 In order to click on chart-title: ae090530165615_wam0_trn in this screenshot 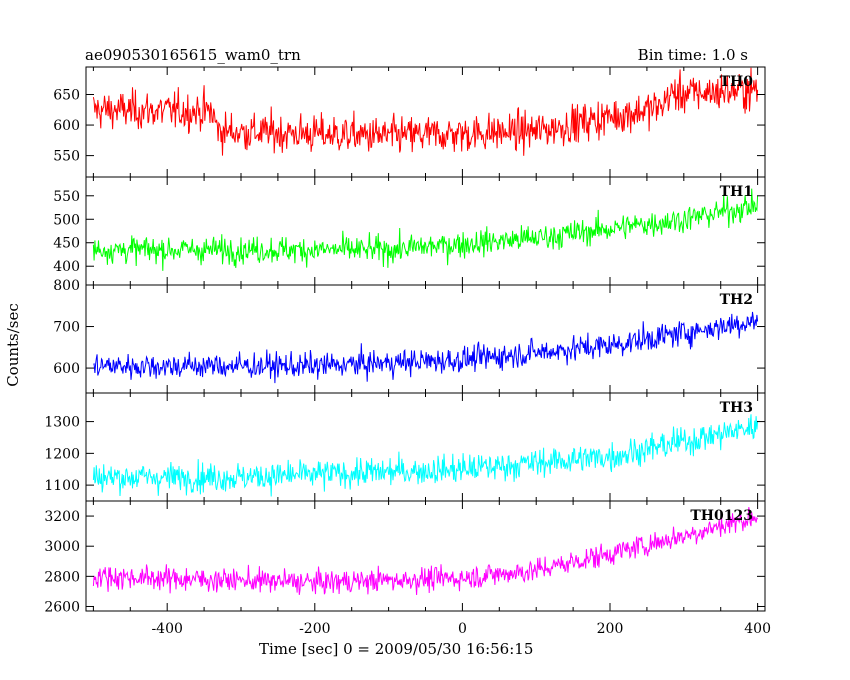, I will do `click(193, 55)`.